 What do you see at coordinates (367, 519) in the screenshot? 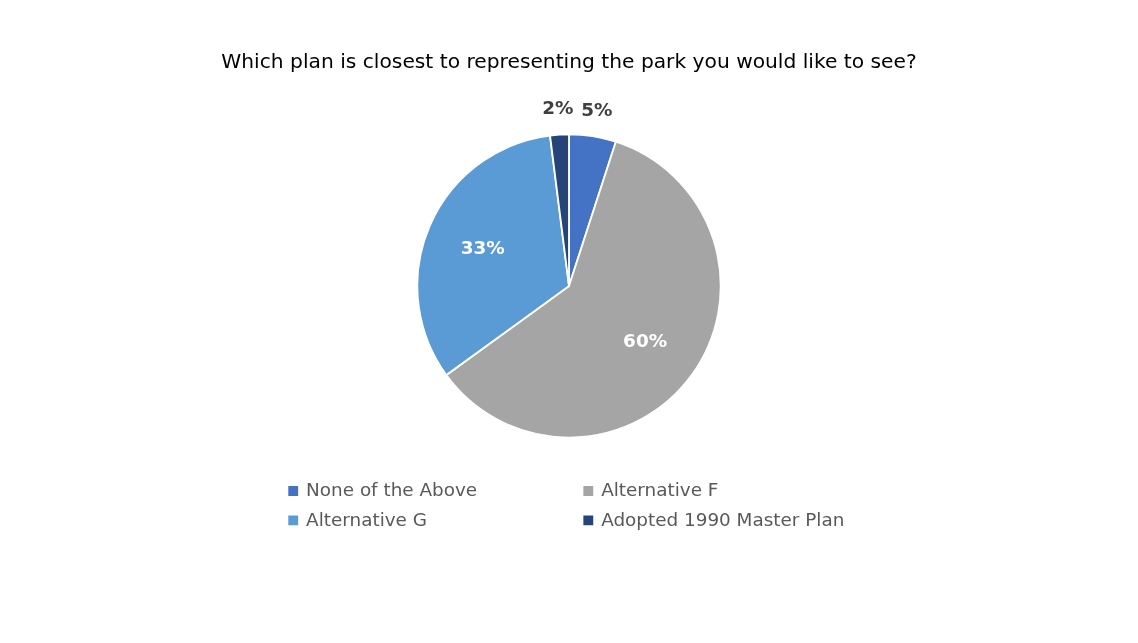
I see `legend-label: Alternative G` at bounding box center [367, 519].